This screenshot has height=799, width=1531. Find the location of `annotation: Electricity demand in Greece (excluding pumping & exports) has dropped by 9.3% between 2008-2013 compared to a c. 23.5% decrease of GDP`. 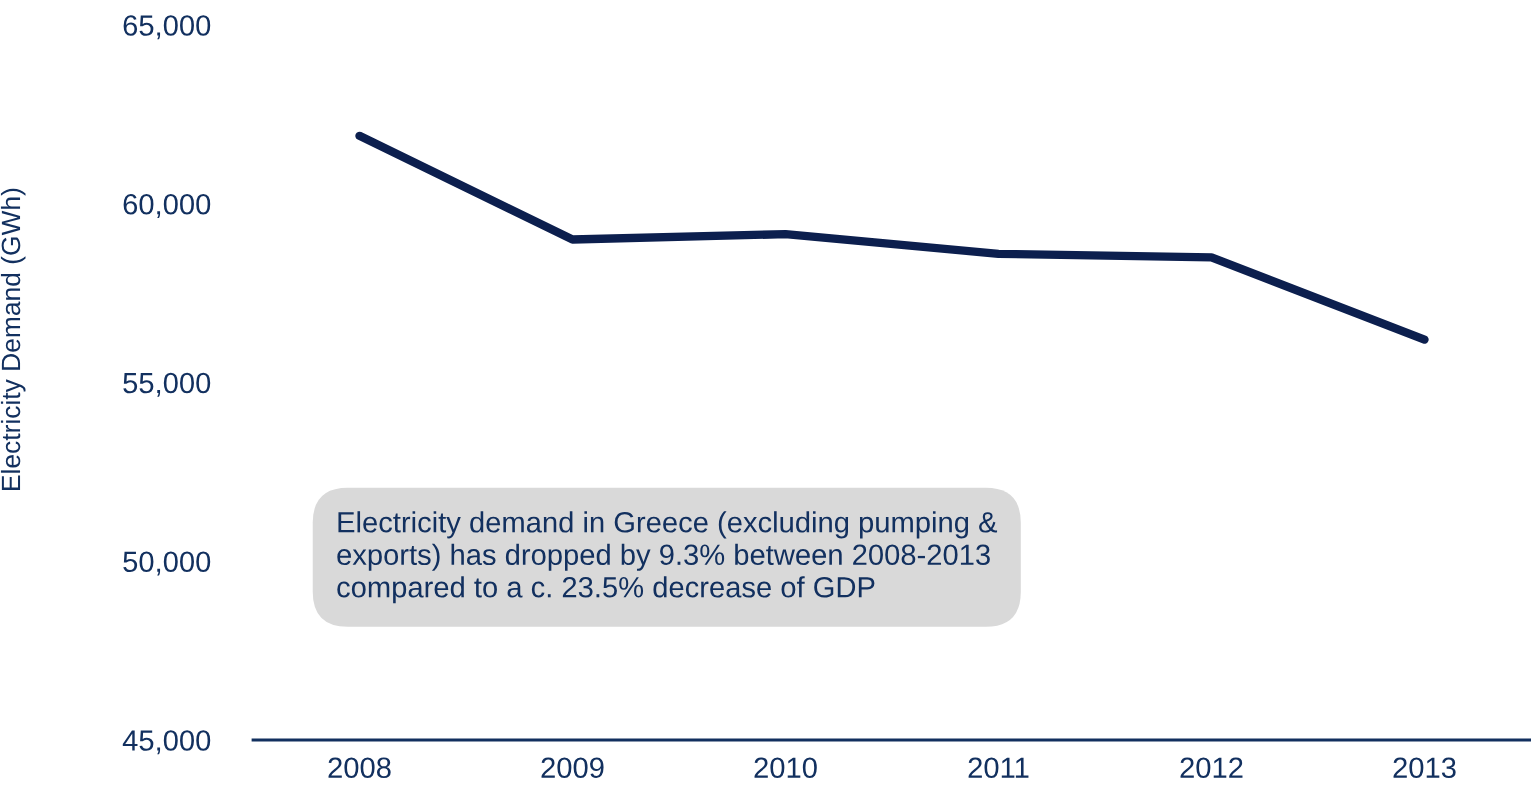

annotation: Electricity demand in Greece (excluding pumping & exports) has dropped by 9.3% between 2008-2013 compared to a c. 23.5% decrease of GDP is located at coordinates (667, 557).